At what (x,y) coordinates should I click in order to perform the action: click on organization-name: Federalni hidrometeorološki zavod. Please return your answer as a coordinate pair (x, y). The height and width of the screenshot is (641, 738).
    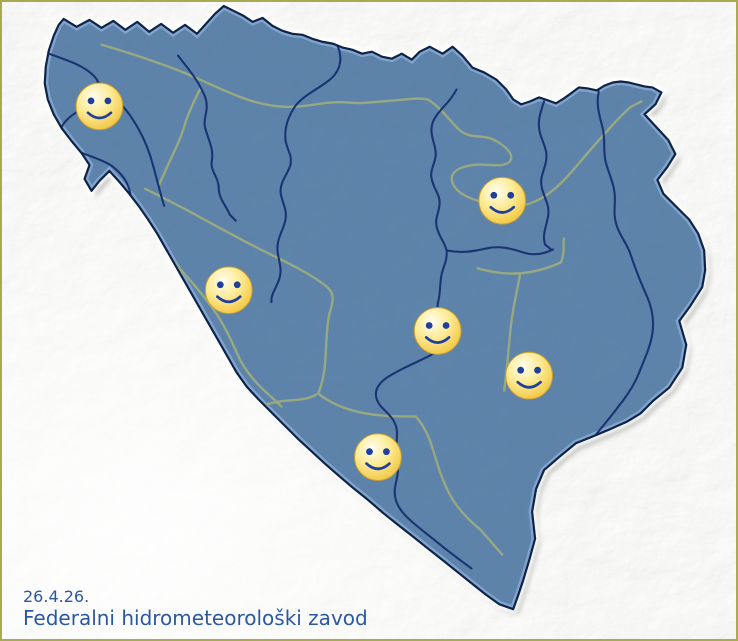
    Looking at the image, I should click on (195, 618).